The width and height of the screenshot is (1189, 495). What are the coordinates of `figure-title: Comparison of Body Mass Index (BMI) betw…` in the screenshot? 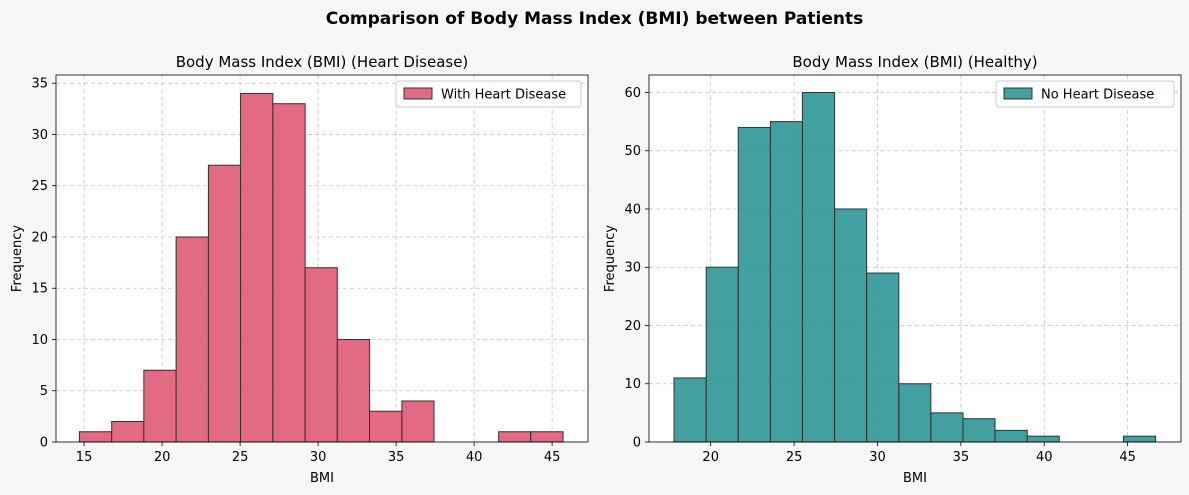 It's located at (594, 19).